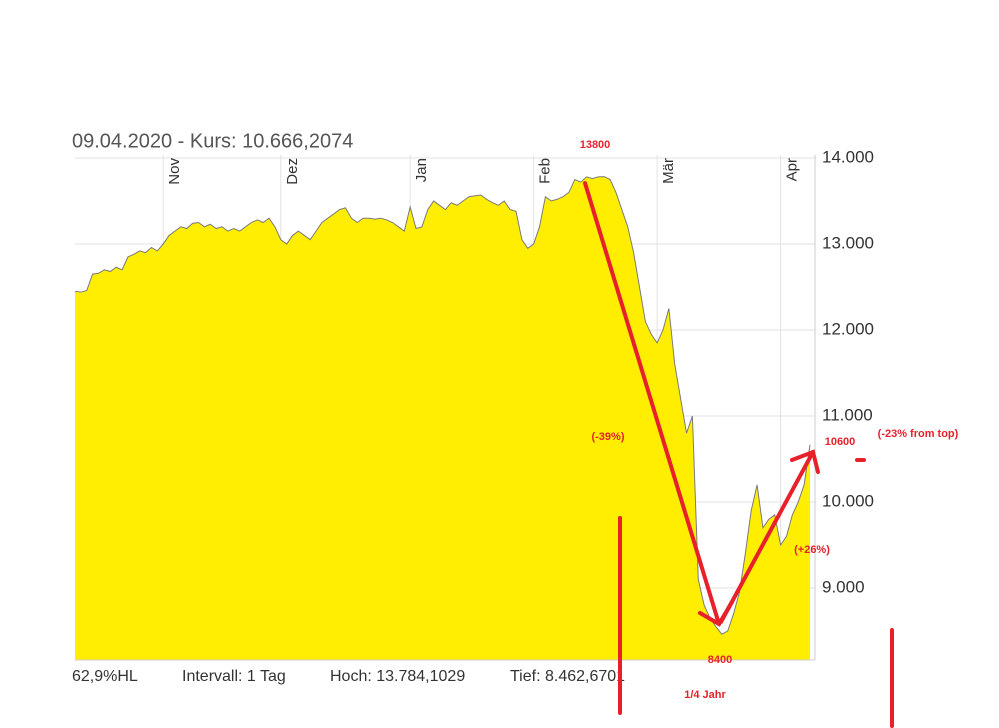 Image resolution: width=999 pixels, height=728 pixels. What do you see at coordinates (847, 414) in the screenshot?
I see `y-tick-label: 11.000` at bounding box center [847, 414].